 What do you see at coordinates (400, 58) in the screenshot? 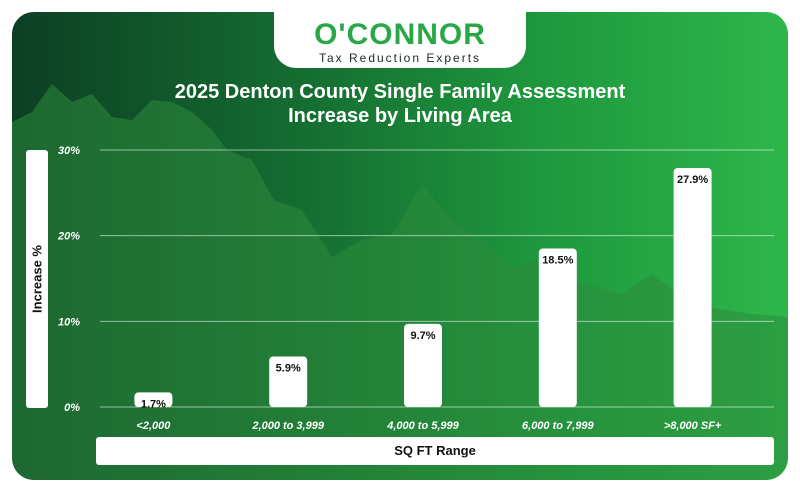
I see `brand-tagline: Tax Reduction Experts` at bounding box center [400, 58].